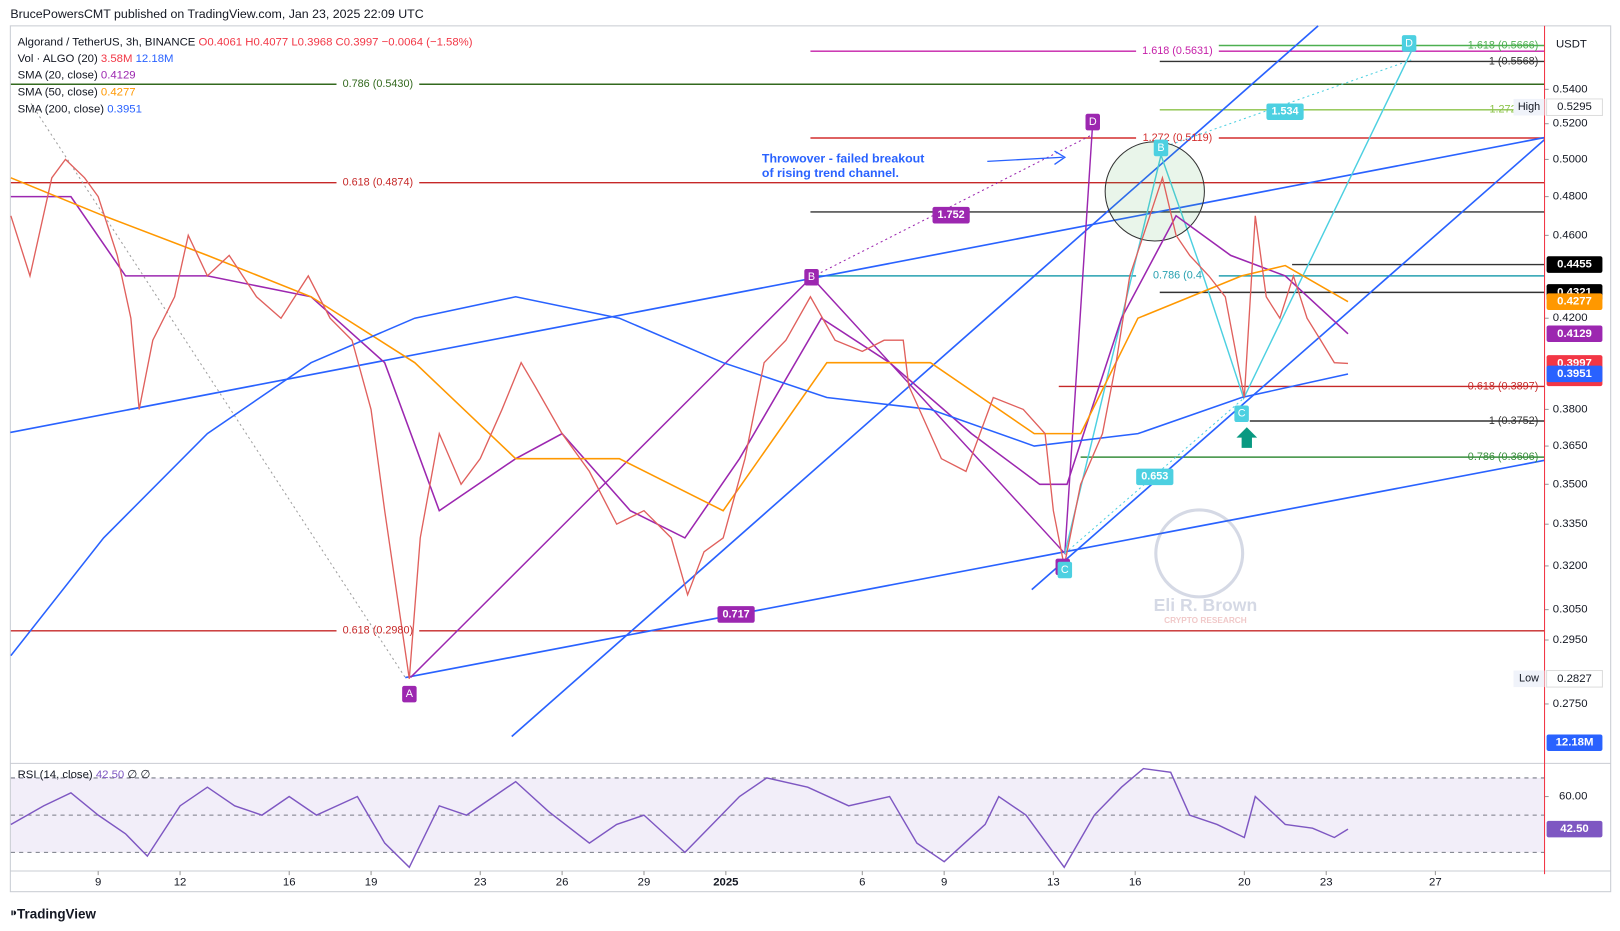 The width and height of the screenshot is (1620, 931). What do you see at coordinates (1053, 882) in the screenshot?
I see `x-tick-label: 13` at bounding box center [1053, 882].